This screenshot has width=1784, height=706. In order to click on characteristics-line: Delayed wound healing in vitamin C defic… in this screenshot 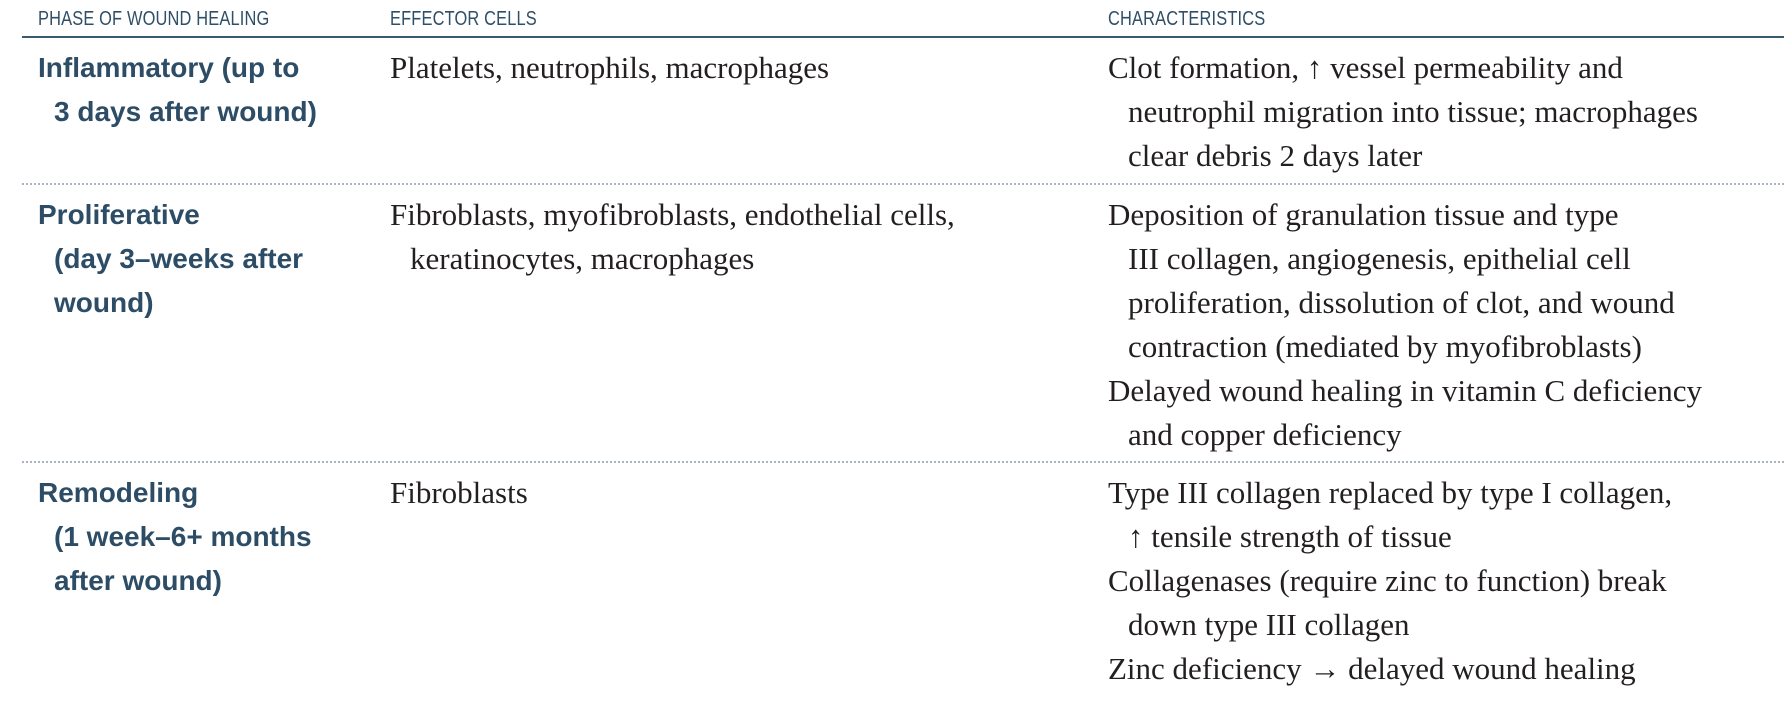, I will do `click(1405, 390)`.